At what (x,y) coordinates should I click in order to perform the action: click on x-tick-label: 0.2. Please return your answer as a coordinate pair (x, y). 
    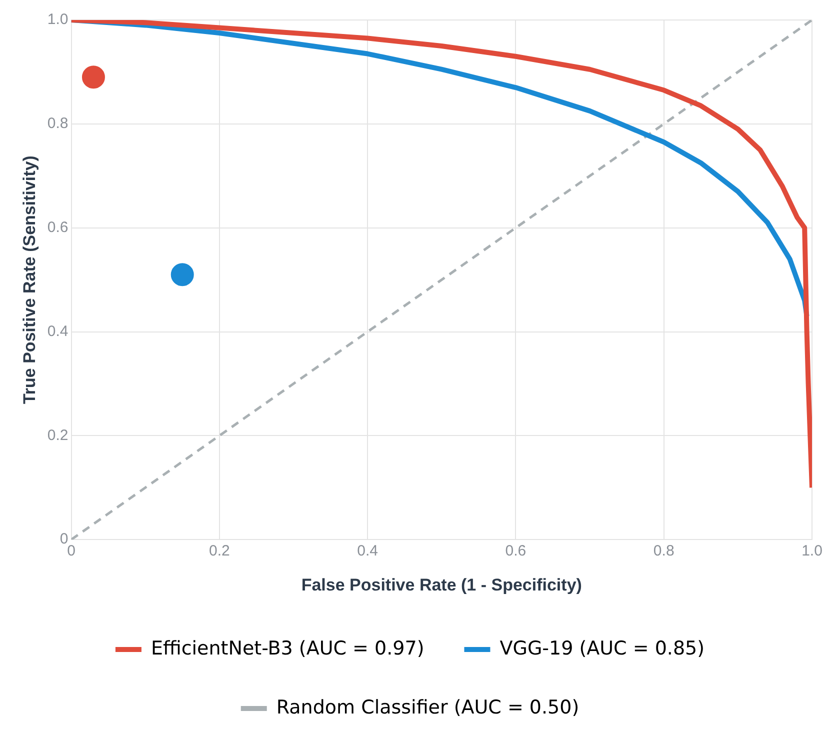
    Looking at the image, I should click on (219, 551).